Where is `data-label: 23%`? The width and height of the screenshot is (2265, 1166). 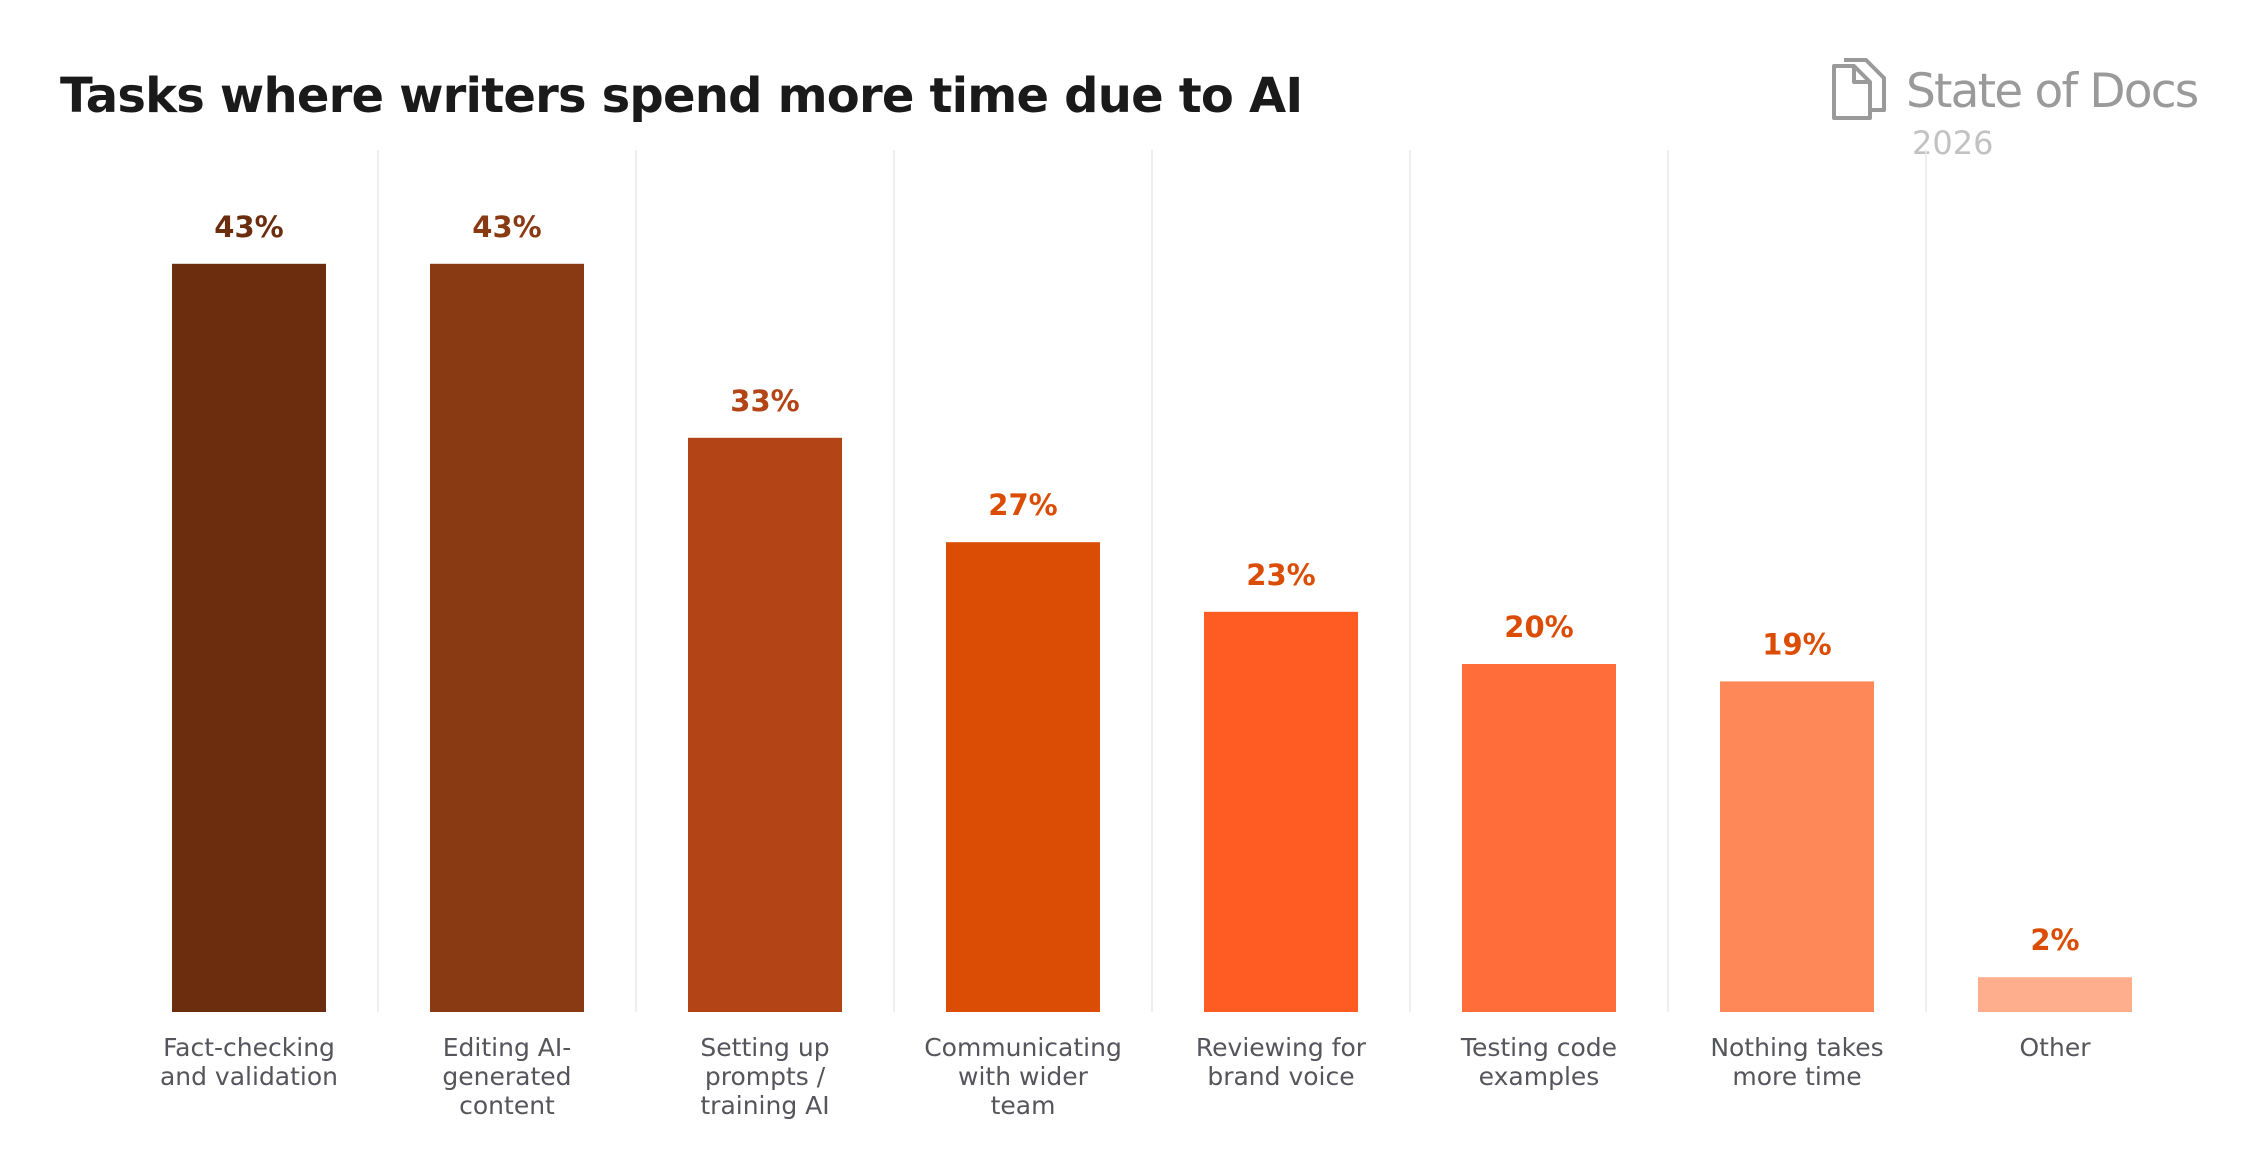 data-label: 23% is located at coordinates (1280, 575).